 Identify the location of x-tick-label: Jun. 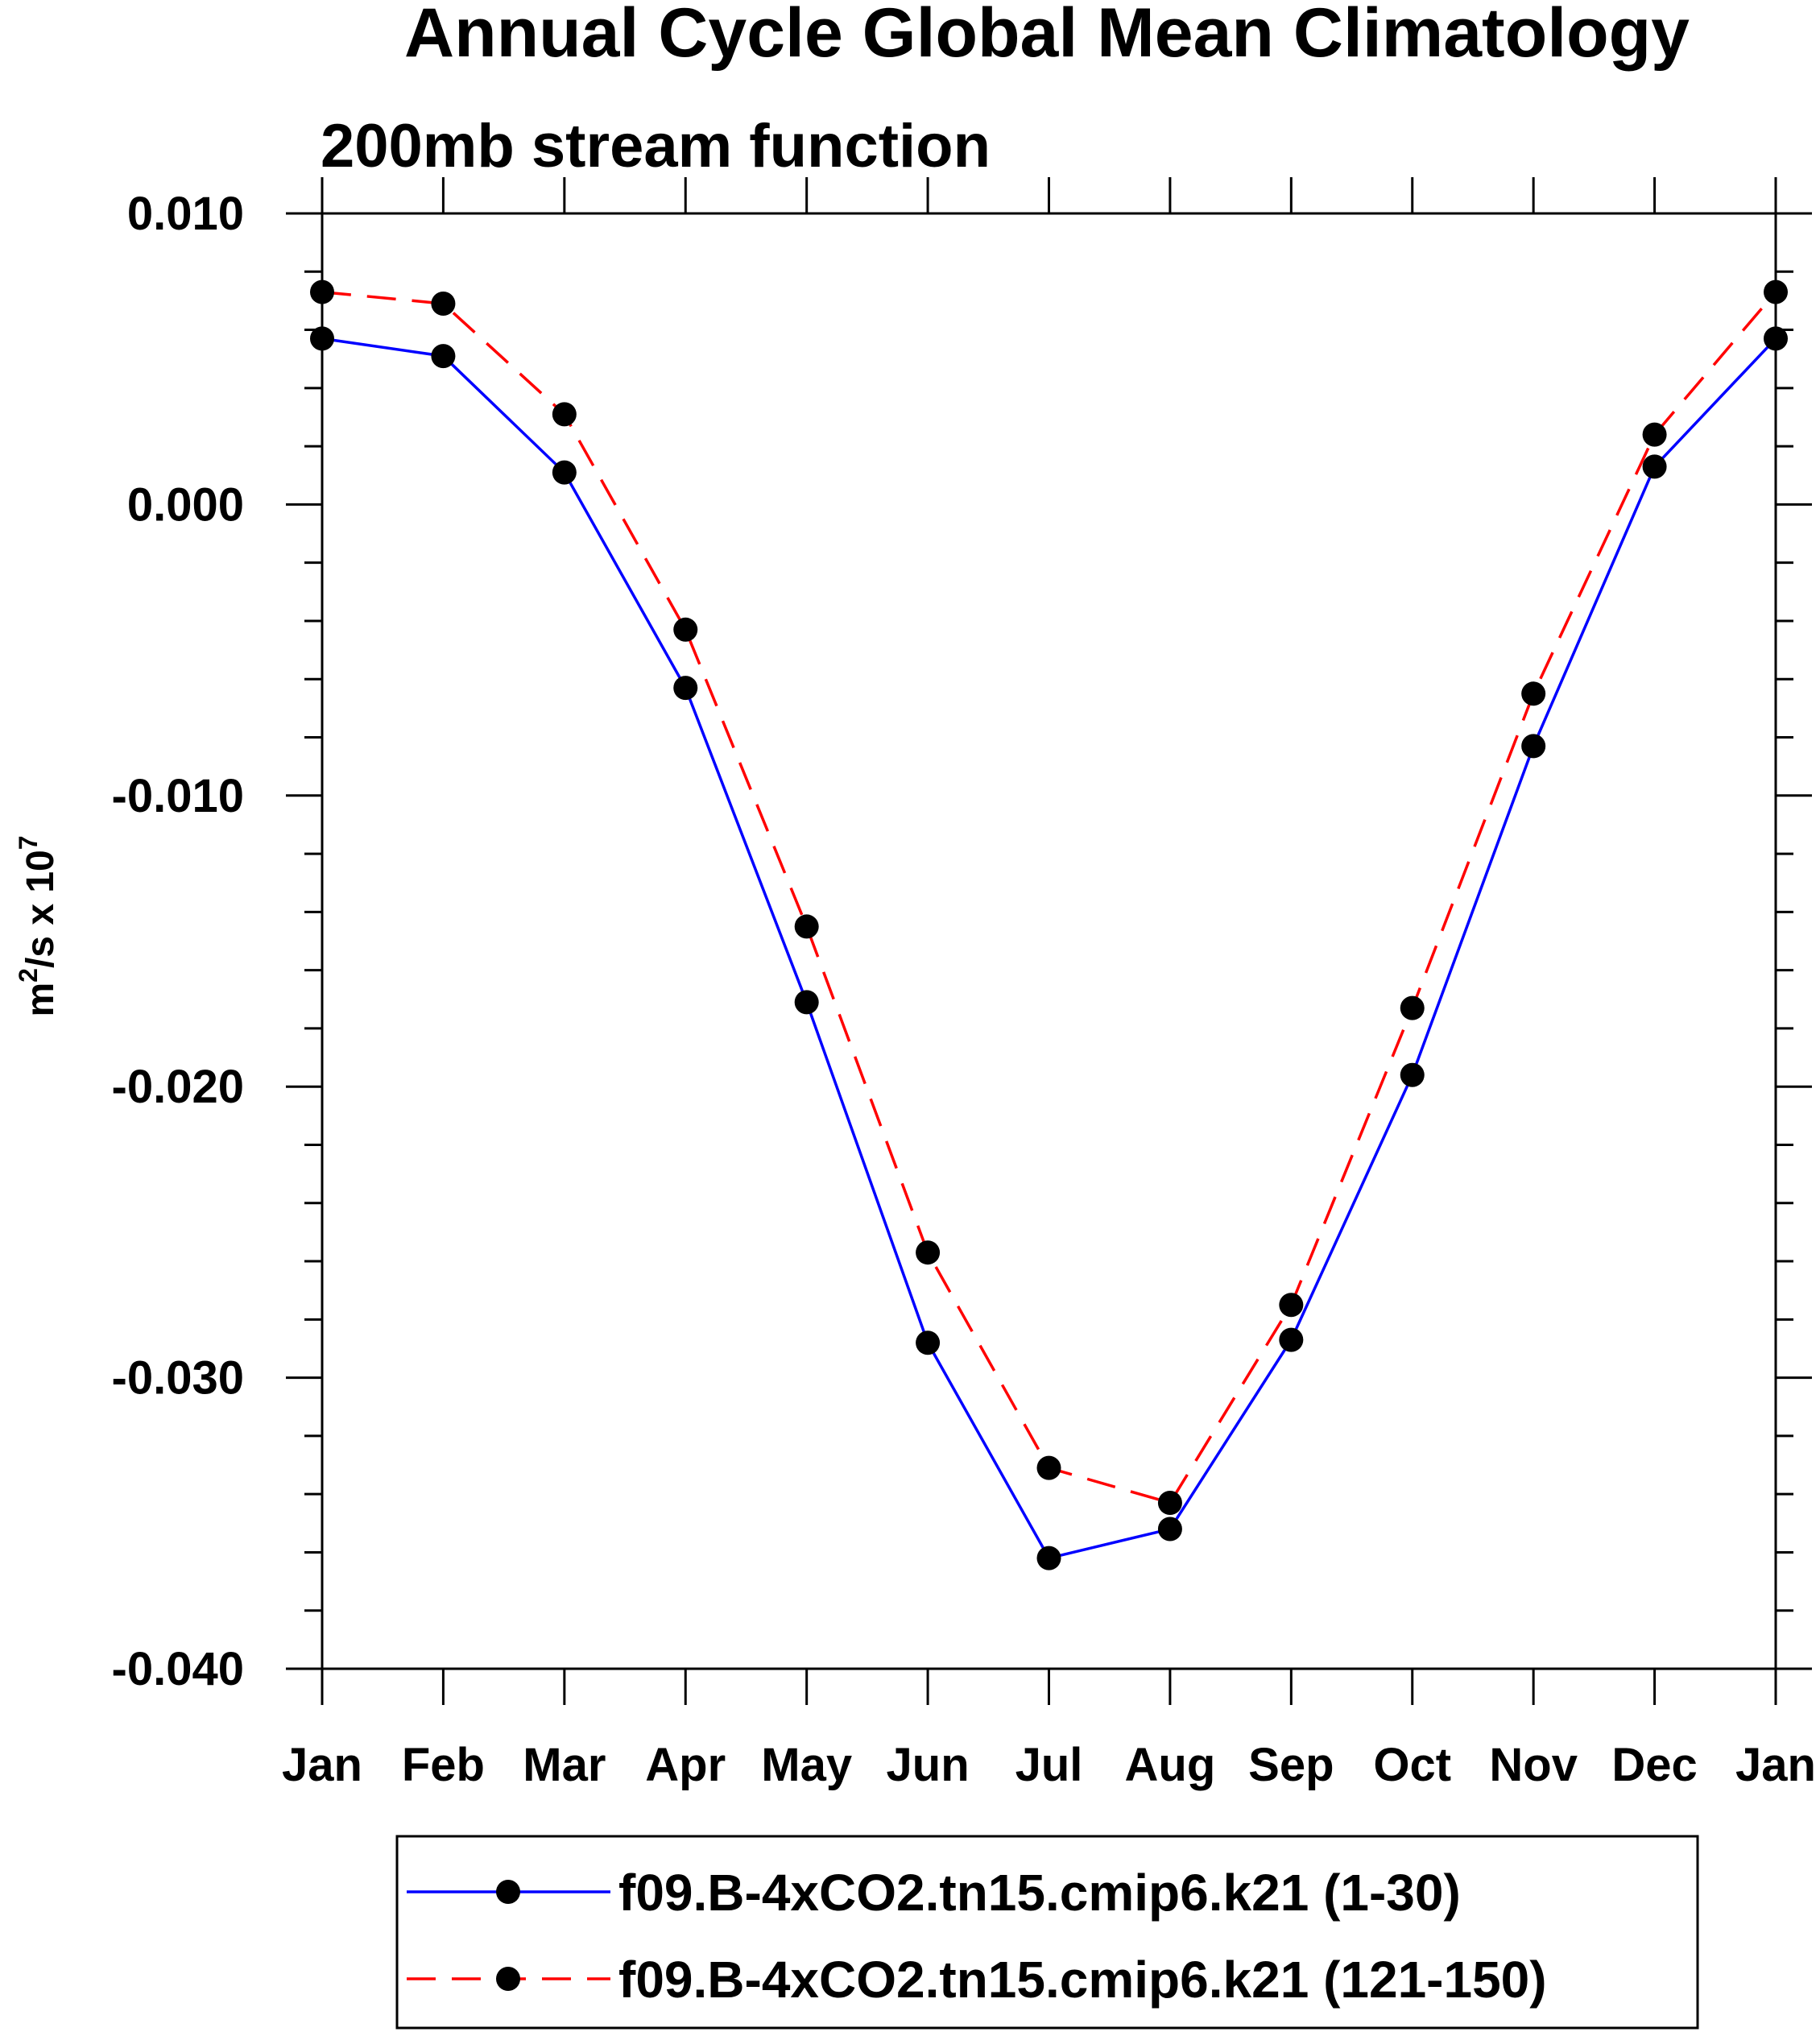
(928, 1765).